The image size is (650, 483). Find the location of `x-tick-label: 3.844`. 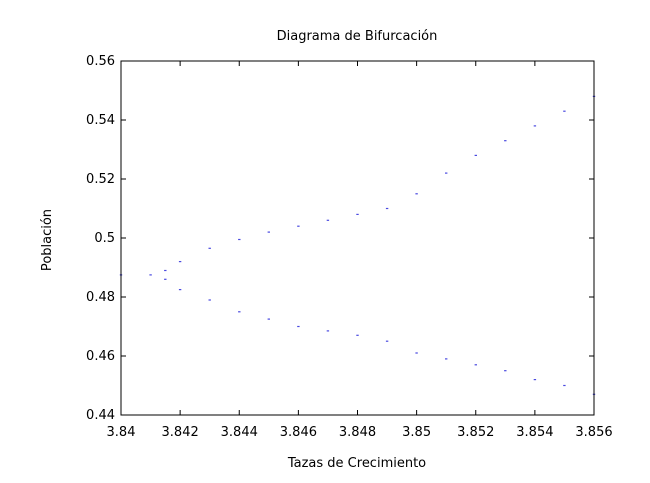

x-tick-label: 3.844 is located at coordinates (239, 432).